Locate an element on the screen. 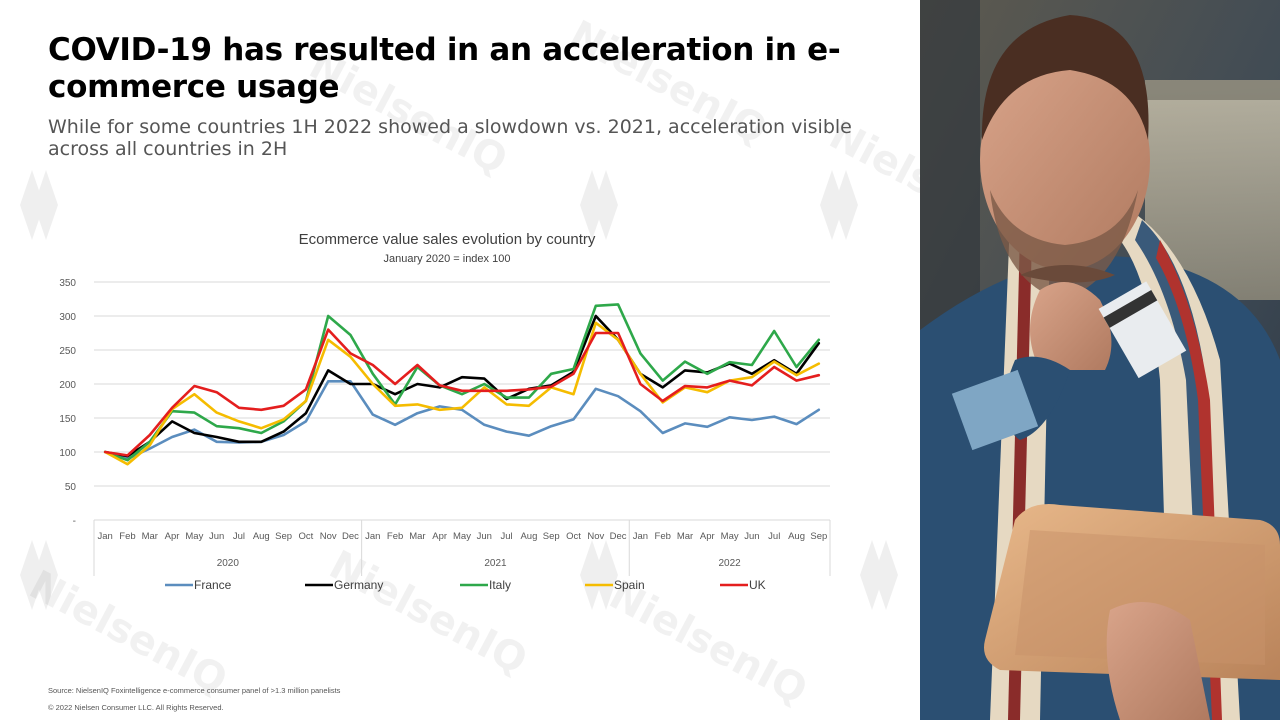  y-tick-label: 300 is located at coordinates (67, 317).